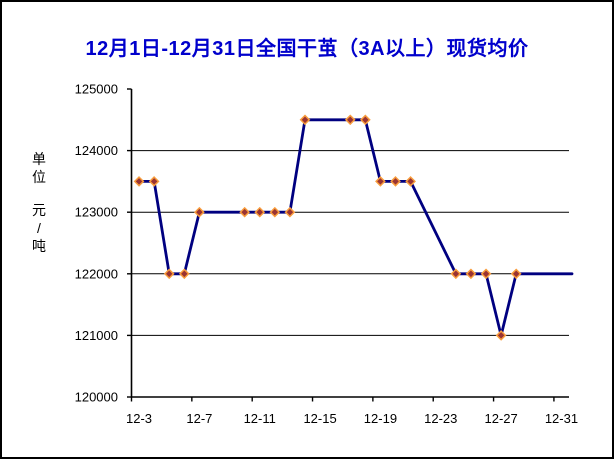 The width and height of the screenshot is (614, 461). Describe the element at coordinates (500, 418) in the screenshot. I see `x-tick-label: 12-27` at that location.